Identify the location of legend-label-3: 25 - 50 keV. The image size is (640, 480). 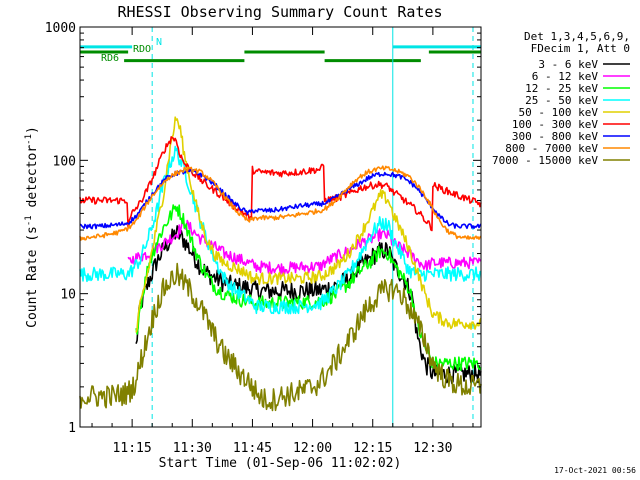
(561, 100).